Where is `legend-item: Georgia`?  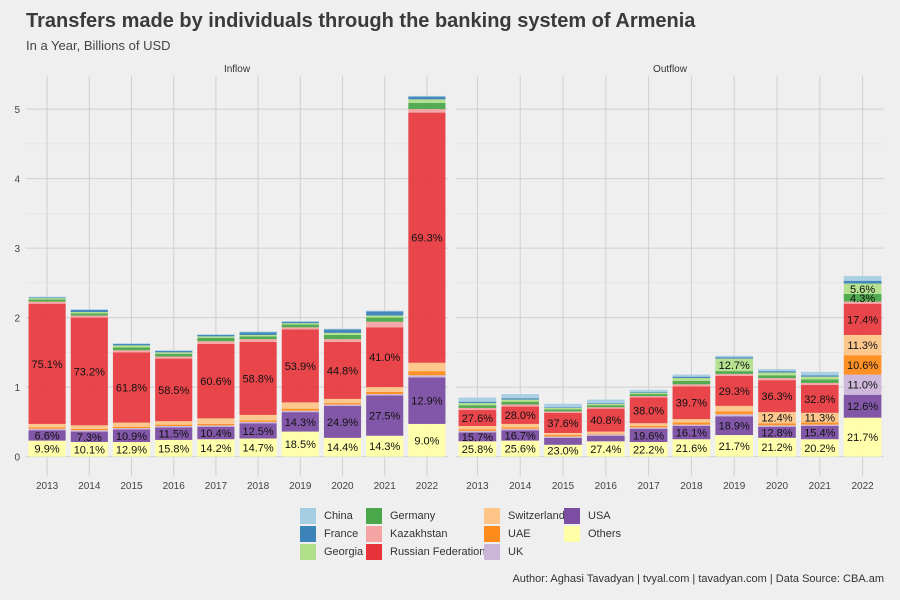 legend-item: Georgia is located at coordinates (331, 552).